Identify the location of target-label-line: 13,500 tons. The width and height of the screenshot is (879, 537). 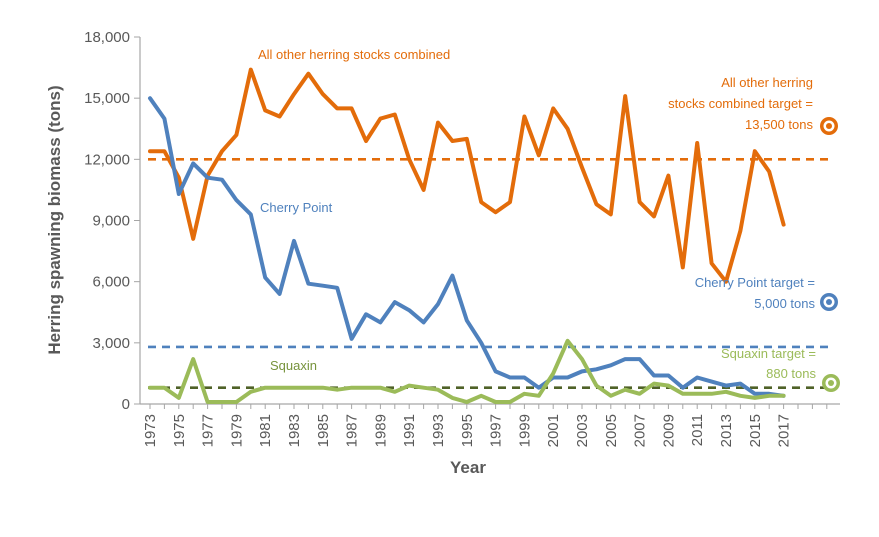
(779, 124).